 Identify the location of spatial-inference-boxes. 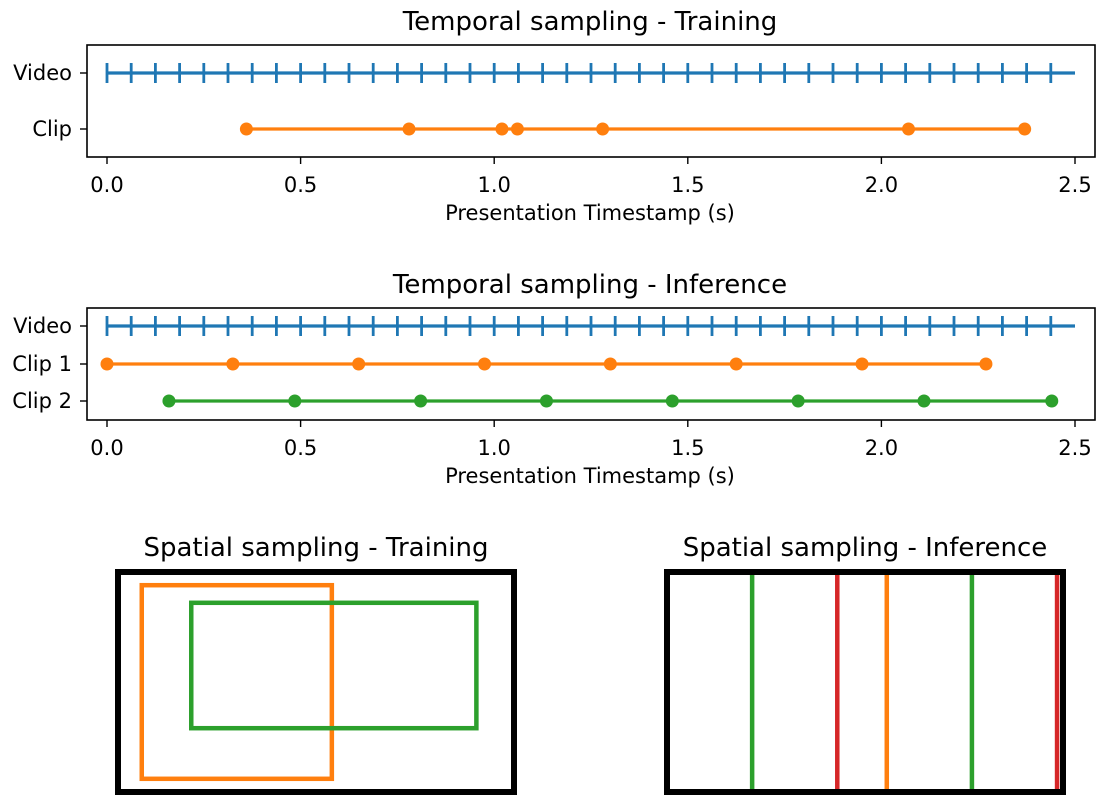
(865, 682).